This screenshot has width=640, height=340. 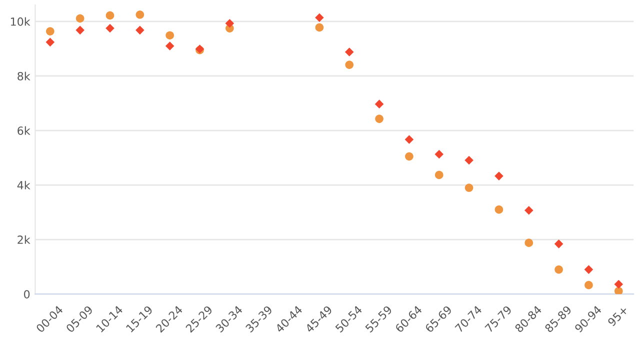 I want to click on y-tick-label: 0, so click(x=27, y=294).